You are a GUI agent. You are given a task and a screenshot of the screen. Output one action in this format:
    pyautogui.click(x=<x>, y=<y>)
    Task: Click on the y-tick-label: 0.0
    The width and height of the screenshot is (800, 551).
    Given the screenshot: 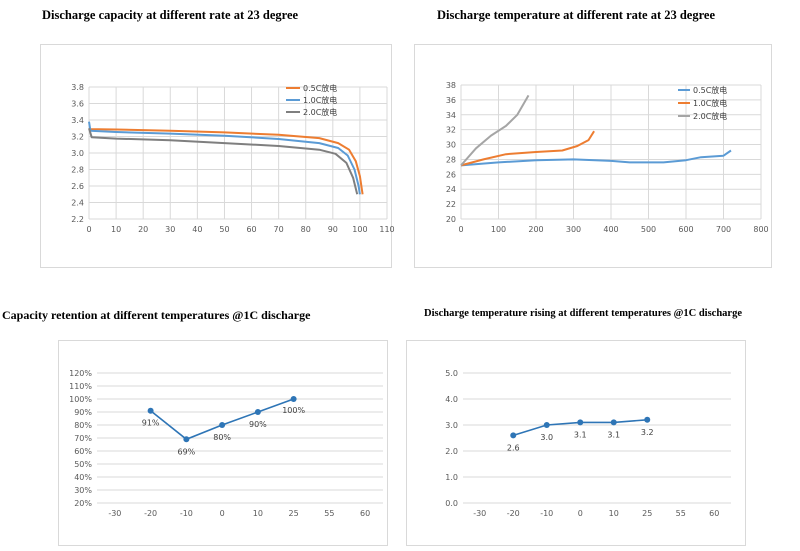 What is the action you would take?
    pyautogui.click(x=451, y=503)
    